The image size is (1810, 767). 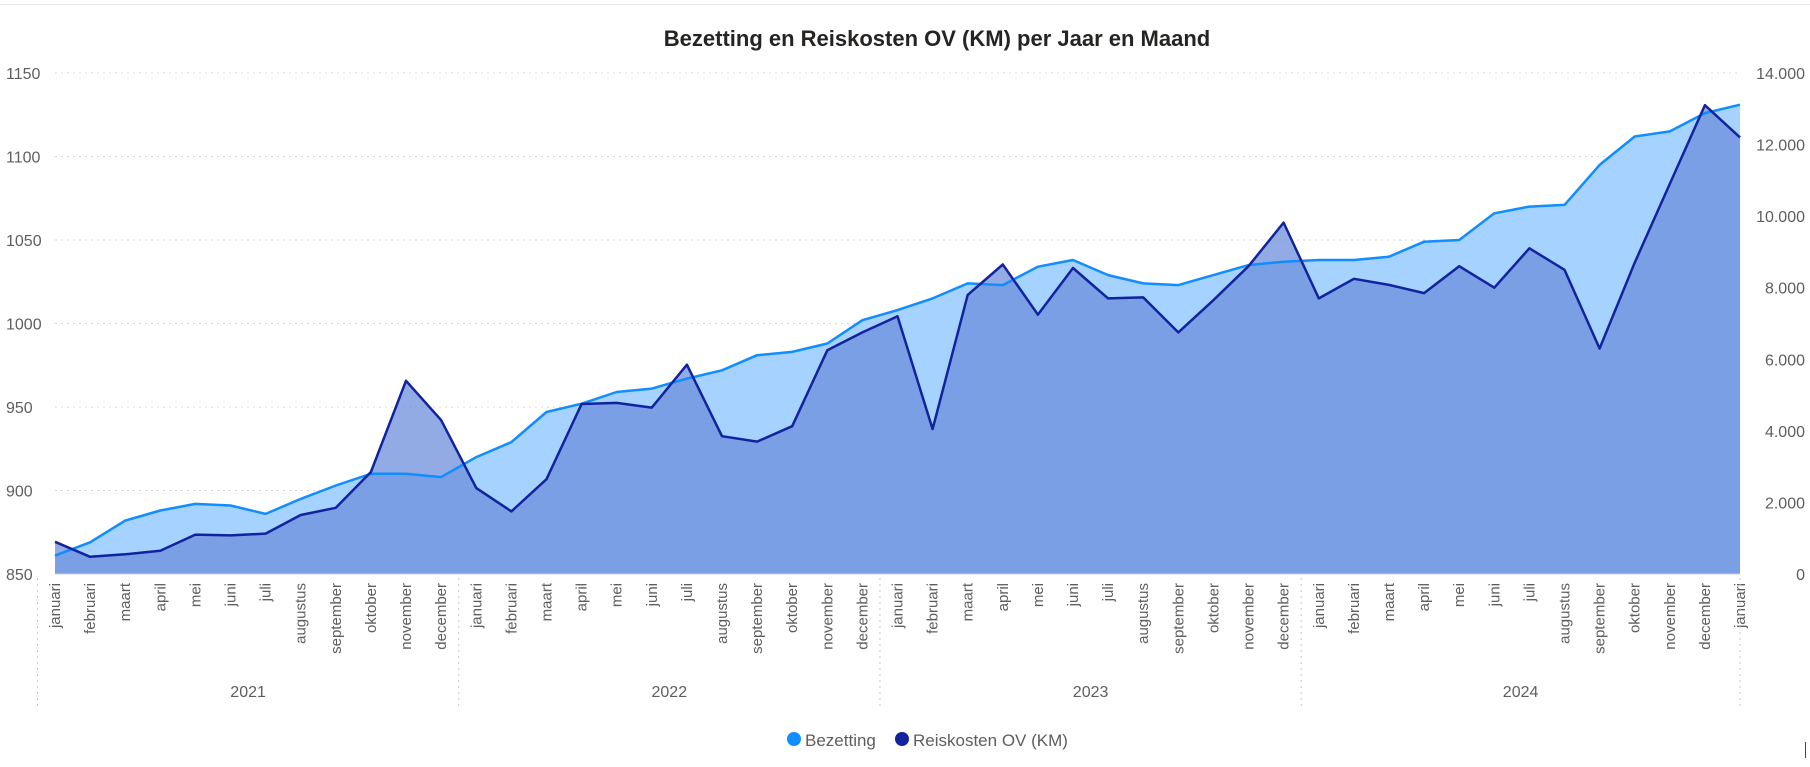 I want to click on right-y-tick-label: 4.000, so click(x=1785, y=432).